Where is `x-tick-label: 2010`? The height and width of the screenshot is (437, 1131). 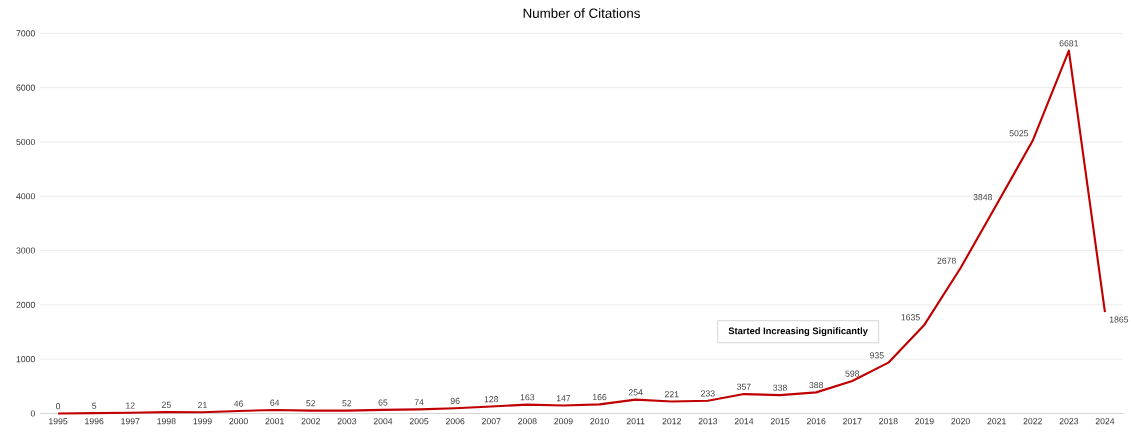 x-tick-label: 2010 is located at coordinates (599, 421).